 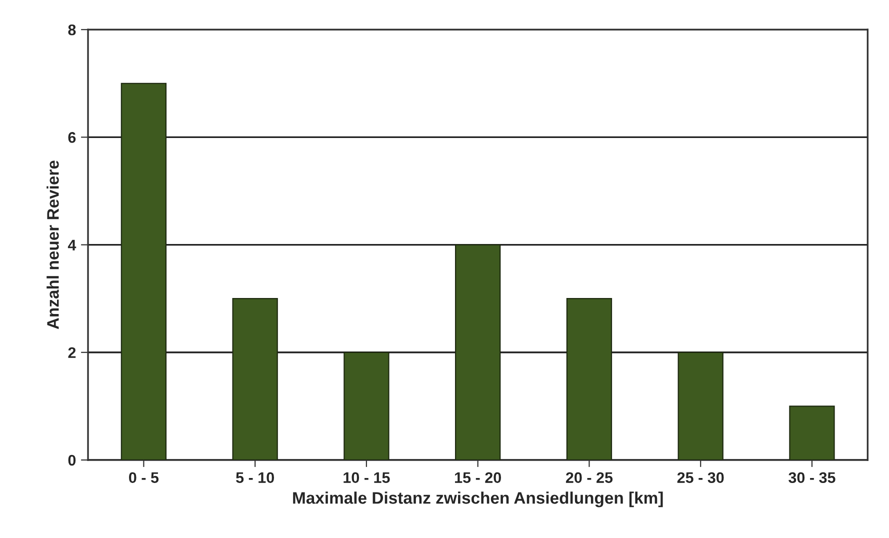 What do you see at coordinates (72, 137) in the screenshot?
I see `y-tick-label: 6` at bounding box center [72, 137].